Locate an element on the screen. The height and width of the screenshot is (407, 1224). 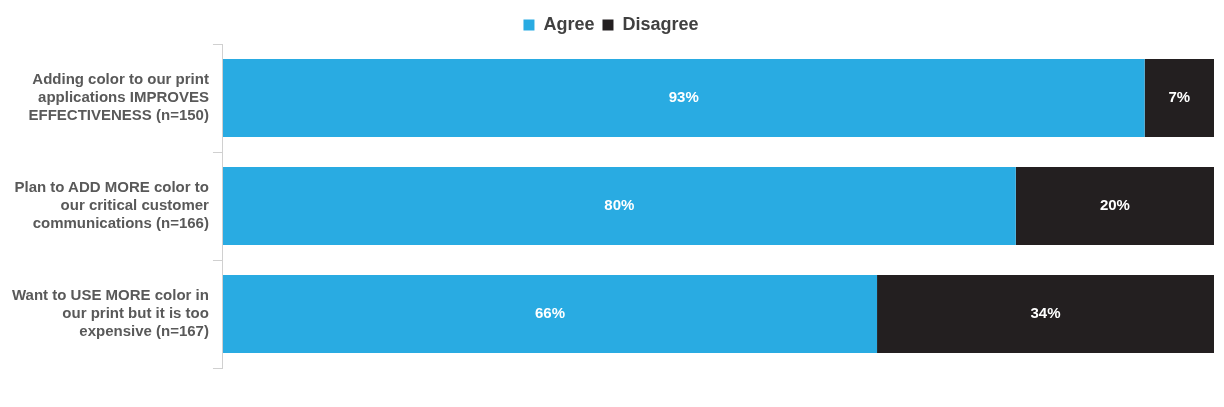
data-label: 80% is located at coordinates (619, 205).